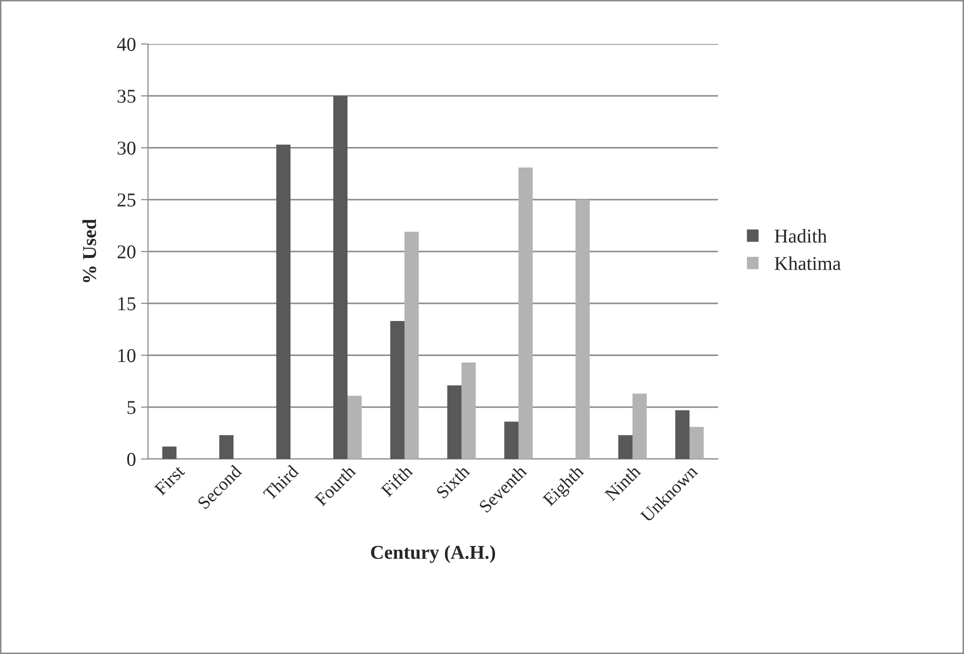 This screenshot has width=964, height=654. I want to click on y-tick-label: 30, so click(127, 148).